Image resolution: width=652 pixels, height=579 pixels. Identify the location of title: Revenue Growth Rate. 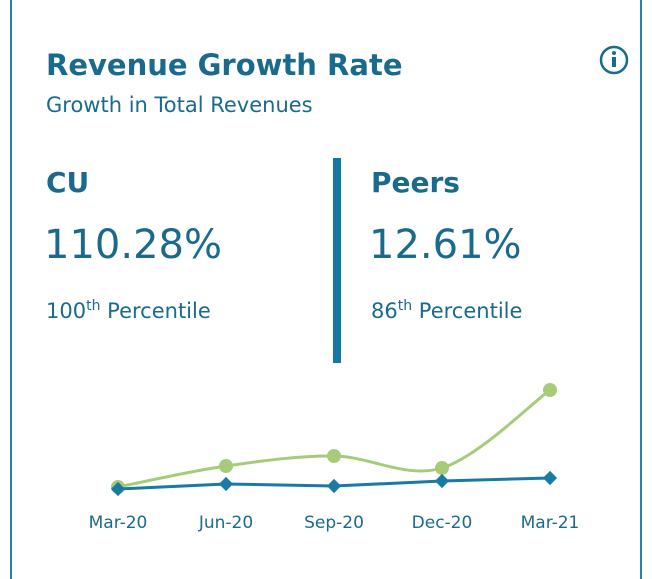
(224, 65).